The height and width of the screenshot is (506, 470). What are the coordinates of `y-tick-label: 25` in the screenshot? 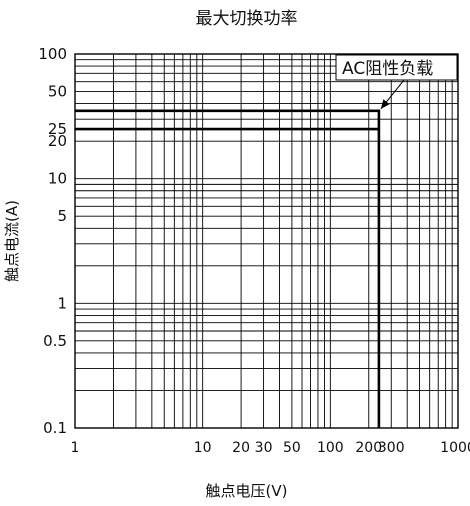 It's located at (57, 129).